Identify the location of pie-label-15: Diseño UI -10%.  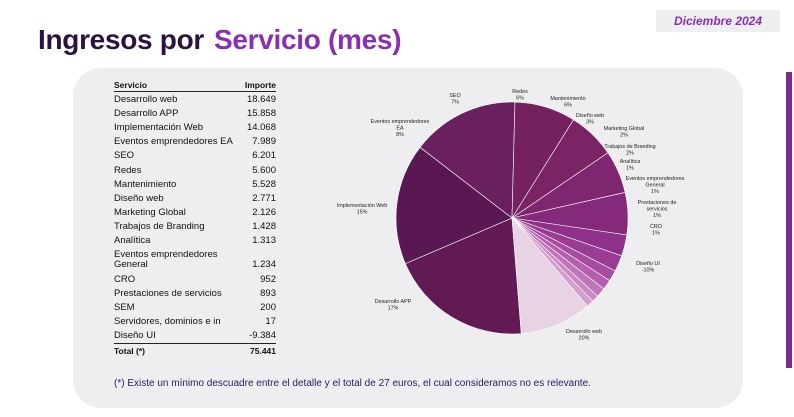
(648, 267).